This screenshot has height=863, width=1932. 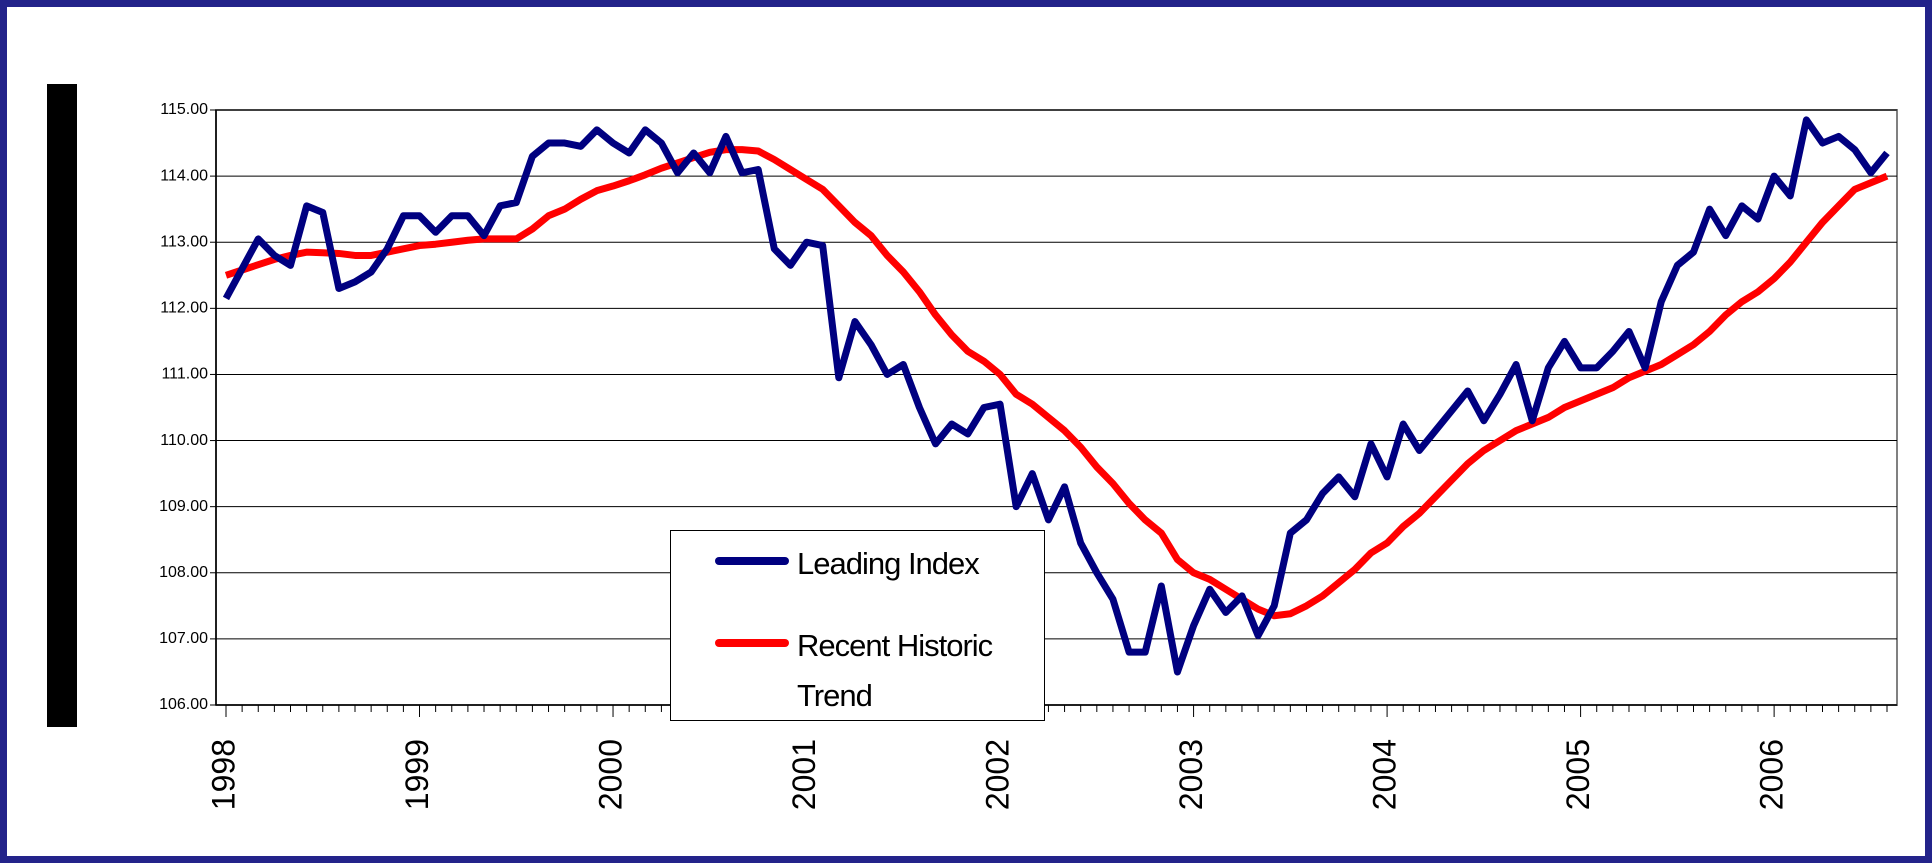 I want to click on legend-item: Leading Index, so click(x=881, y=564).